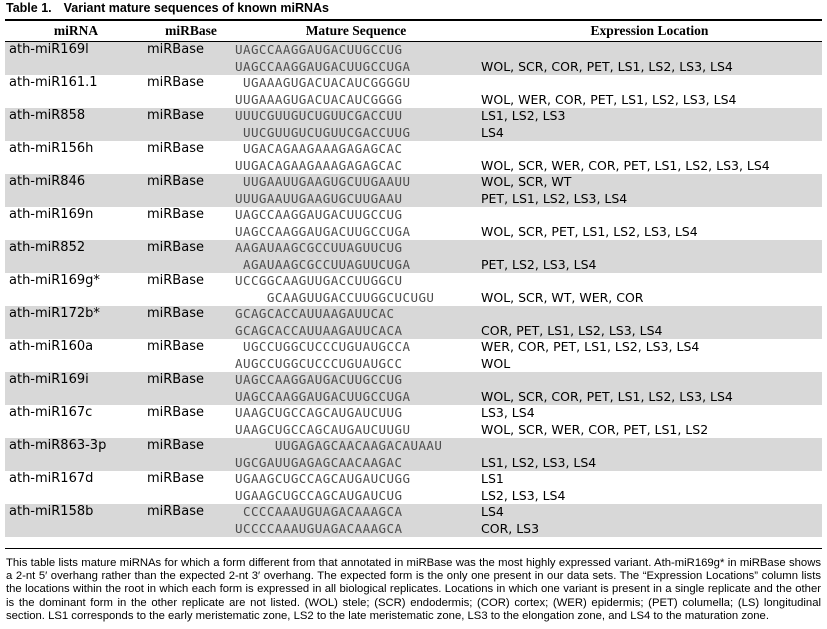 This screenshot has width=827, height=629. What do you see at coordinates (609, 99) in the screenshot?
I see `location-line-2: WOL, WER, COR, PET, LS1, LS2, LS3, LS4` at bounding box center [609, 99].